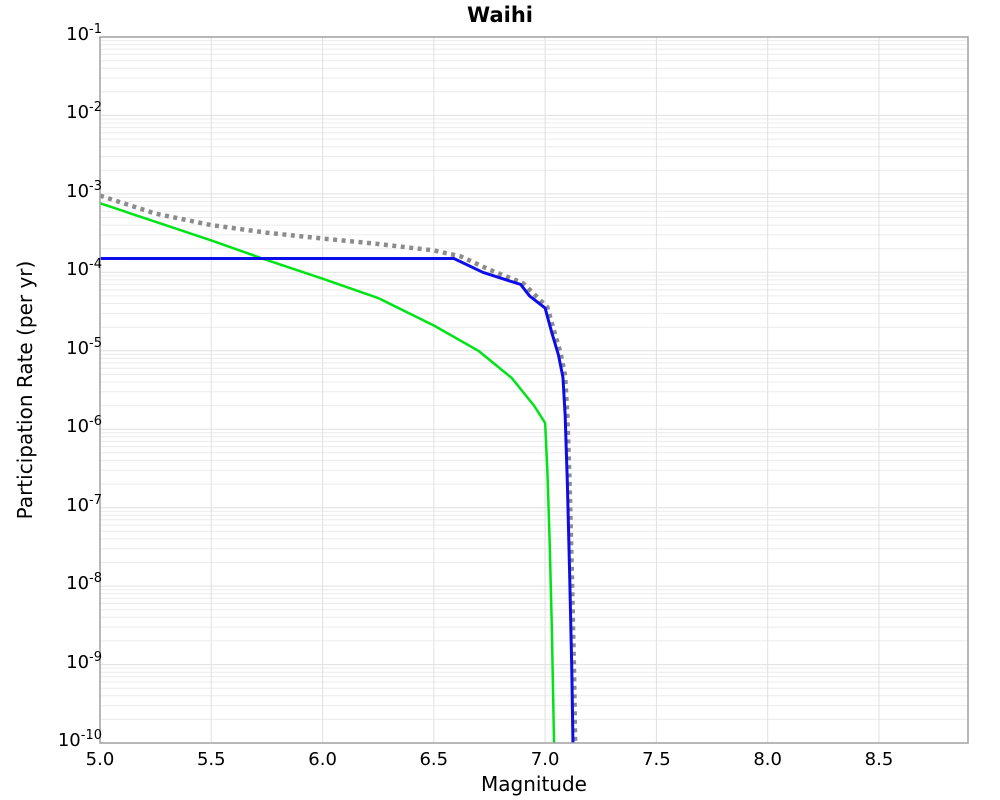  Describe the element at coordinates (211, 759) in the screenshot. I see `x-tick-label: 5.5` at that location.